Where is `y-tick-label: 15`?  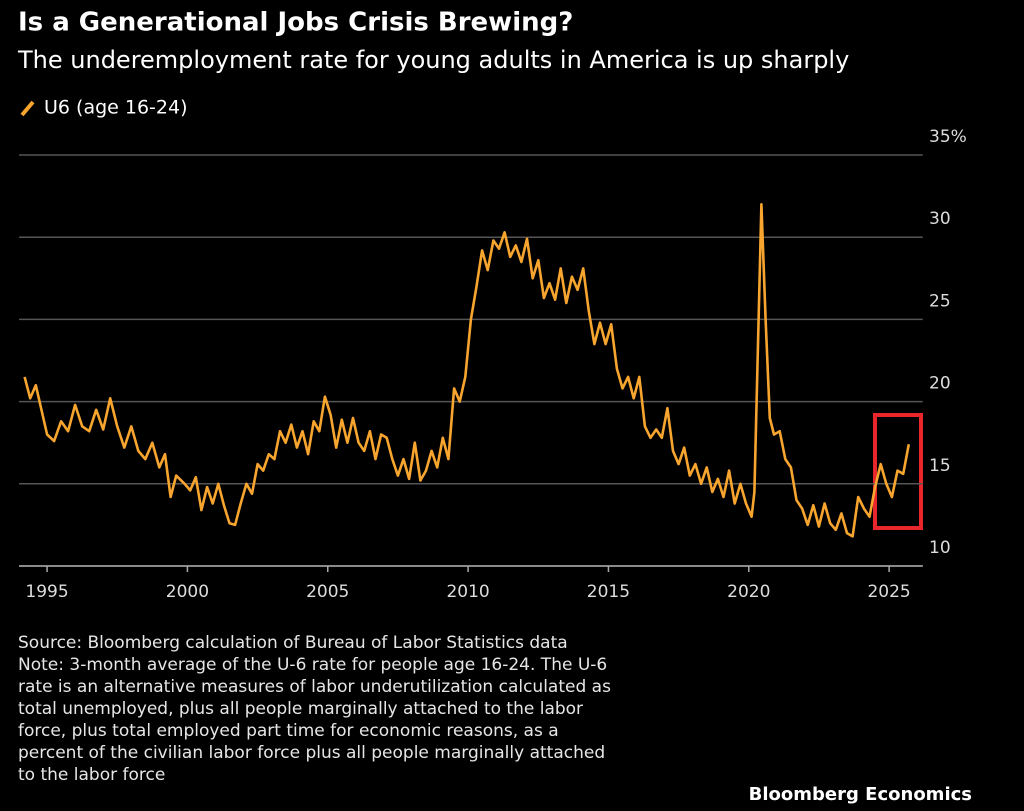 y-tick-label: 15 is located at coordinates (940, 466).